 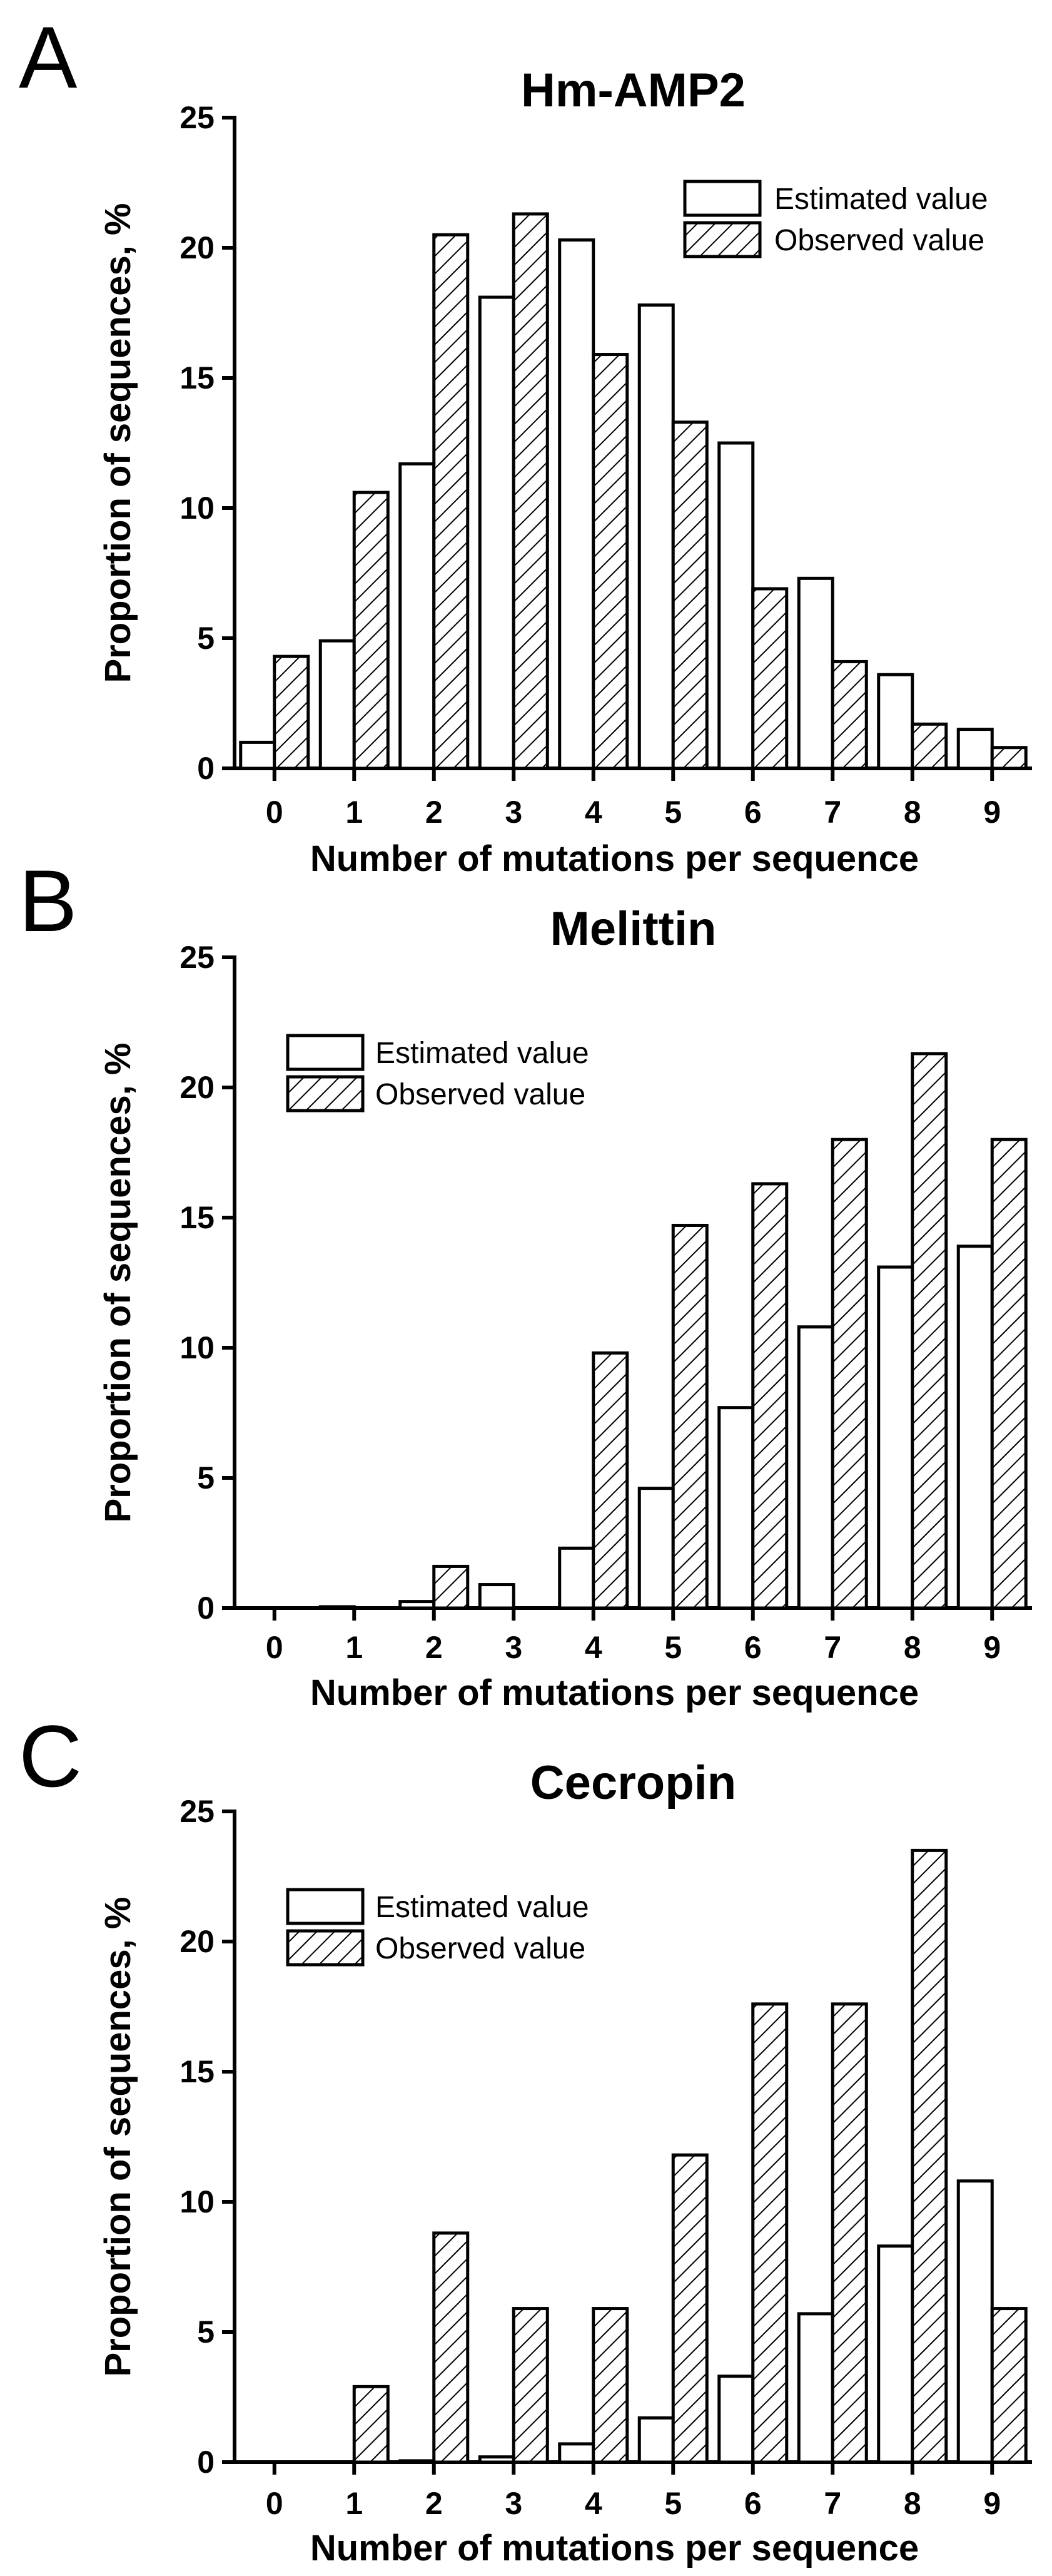 What do you see at coordinates (434, 2504) in the screenshot?
I see `panel-c-x-tick-label: 2` at bounding box center [434, 2504].